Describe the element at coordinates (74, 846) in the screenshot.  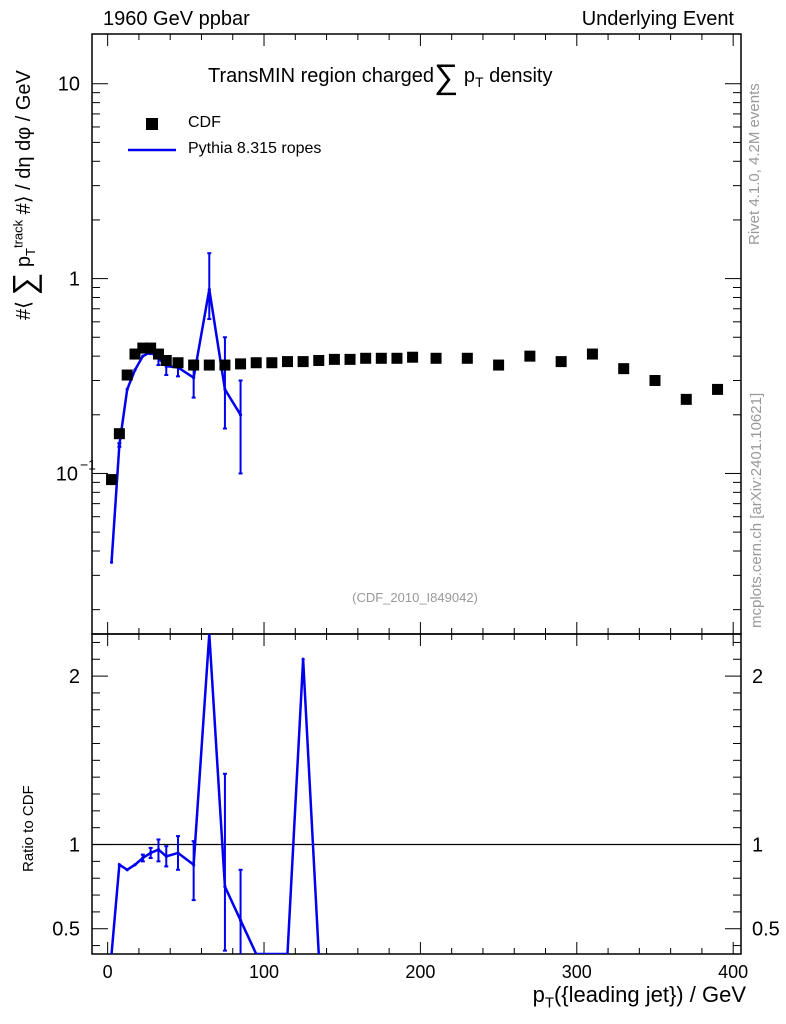
I see `ratio-y-tick-label: 1` at that location.